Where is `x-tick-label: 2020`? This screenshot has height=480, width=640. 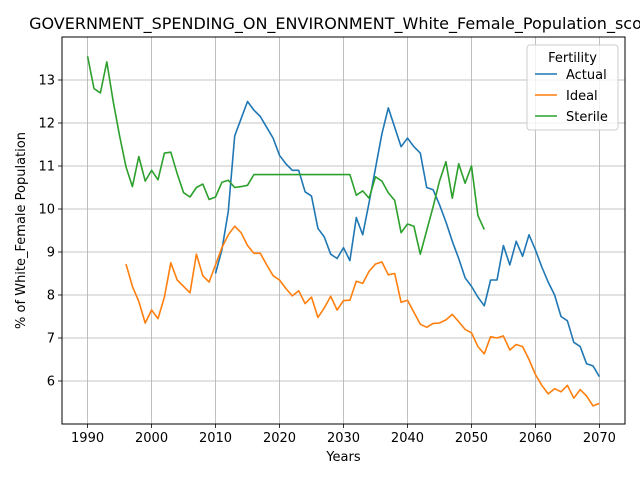 x-tick-label: 2020 is located at coordinates (279, 438).